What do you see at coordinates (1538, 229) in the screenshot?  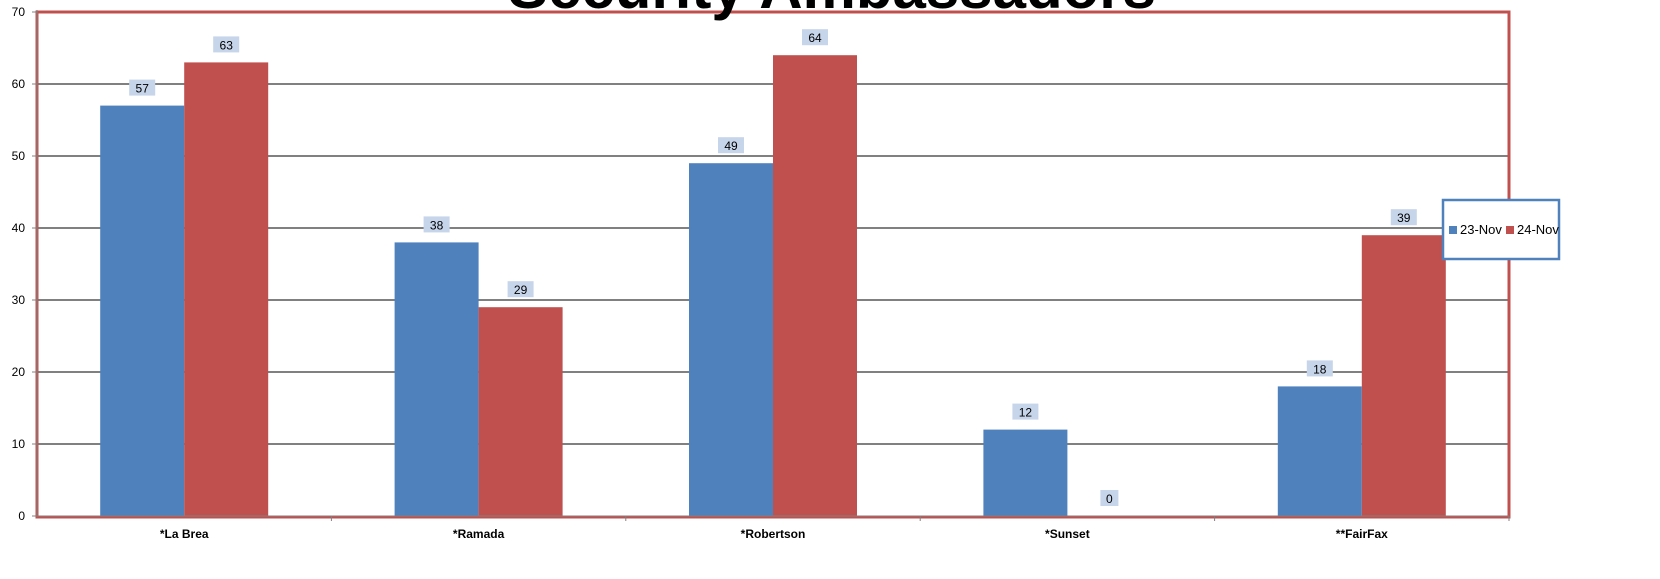 I see `legend-entry: 24-Nov` at bounding box center [1538, 229].